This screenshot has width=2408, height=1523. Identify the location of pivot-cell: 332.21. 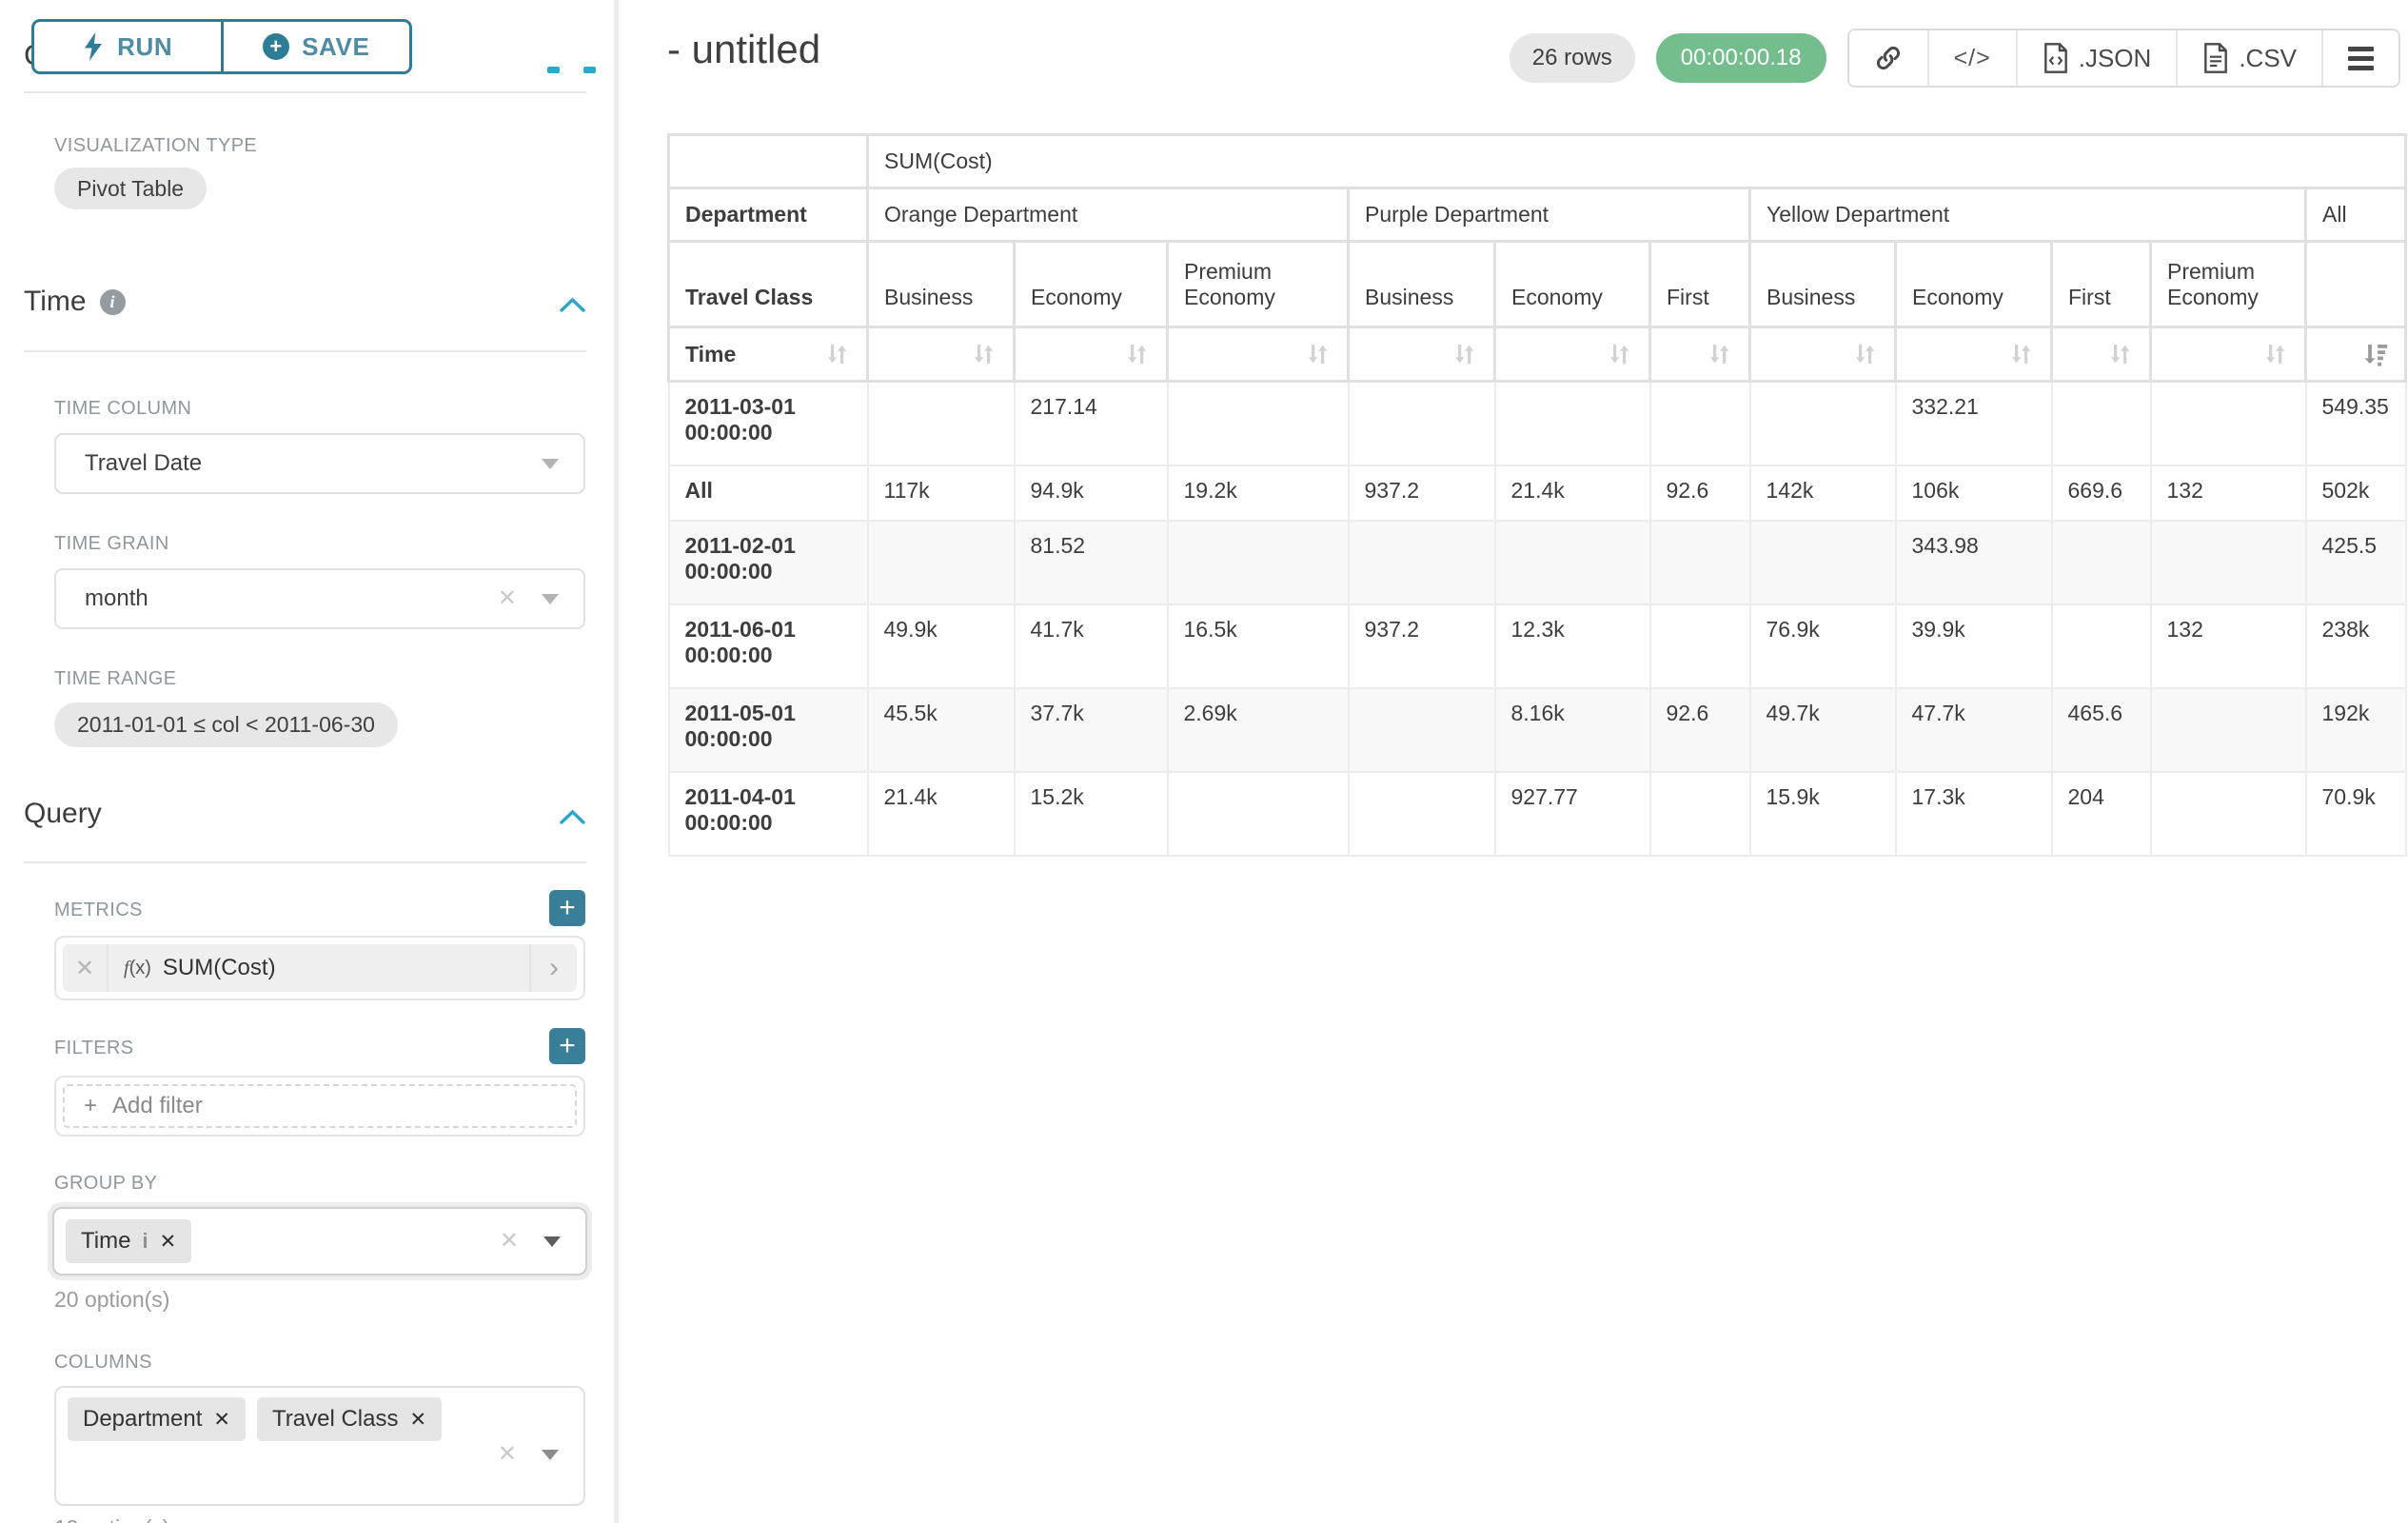
(1973, 423).